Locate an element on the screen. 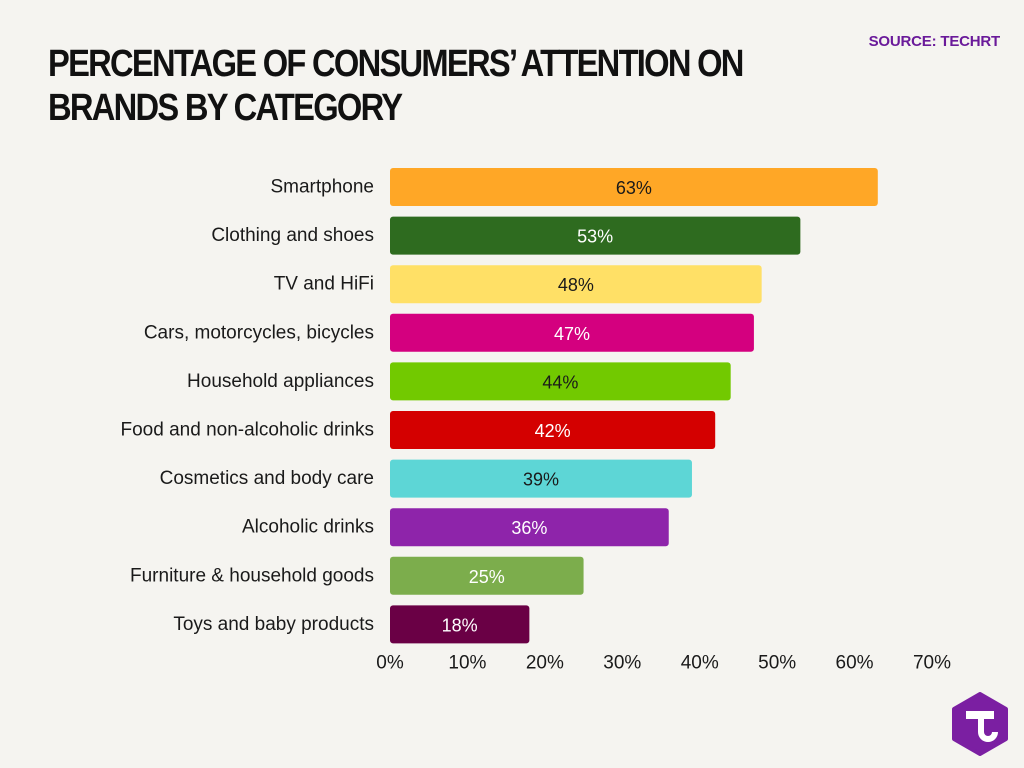 The width and height of the screenshot is (1024, 768). data-label: 53% is located at coordinates (595, 237).